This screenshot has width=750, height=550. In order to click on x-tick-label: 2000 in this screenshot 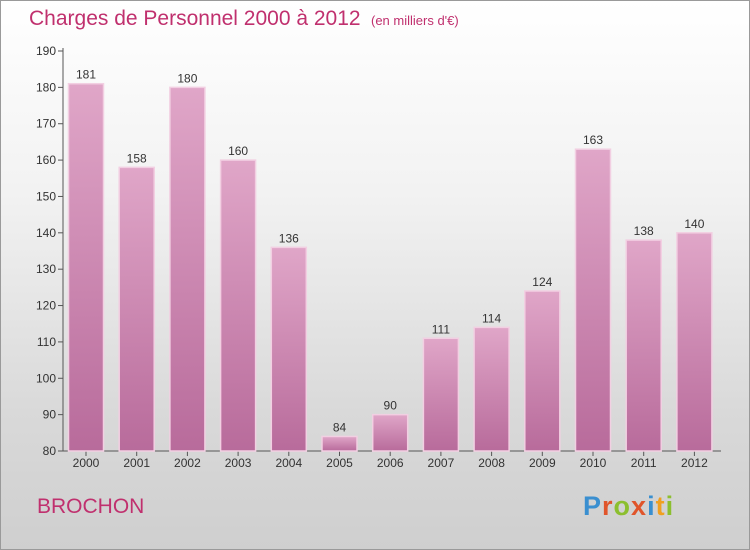, I will do `click(86, 463)`.